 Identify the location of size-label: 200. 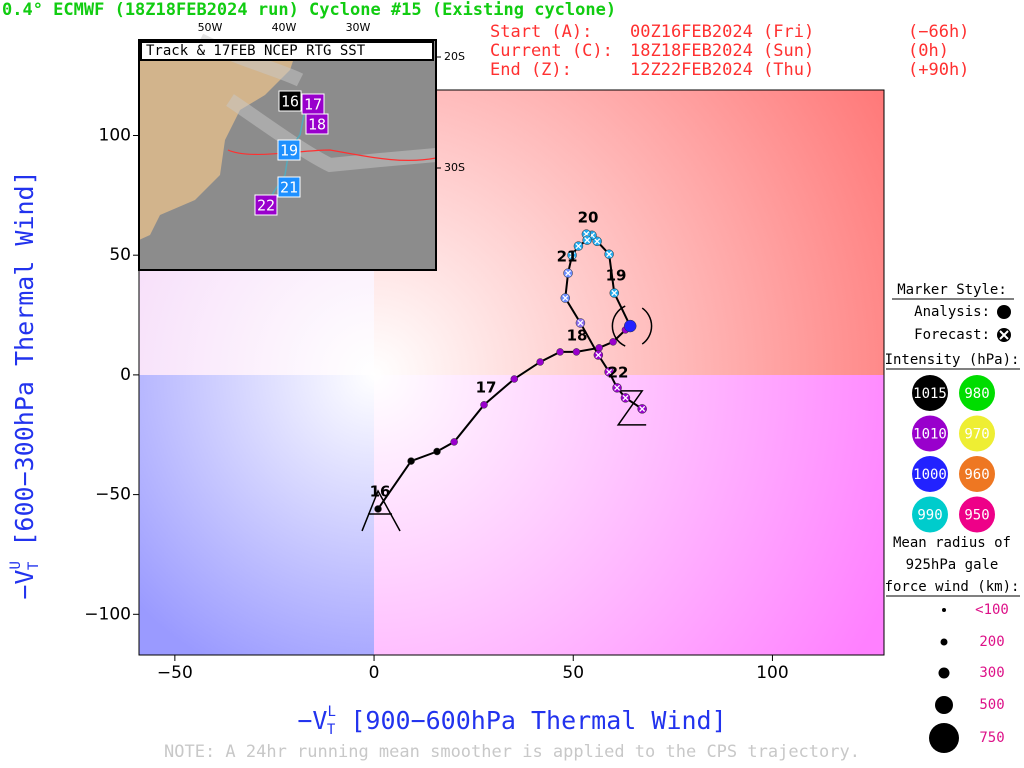
(991, 642).